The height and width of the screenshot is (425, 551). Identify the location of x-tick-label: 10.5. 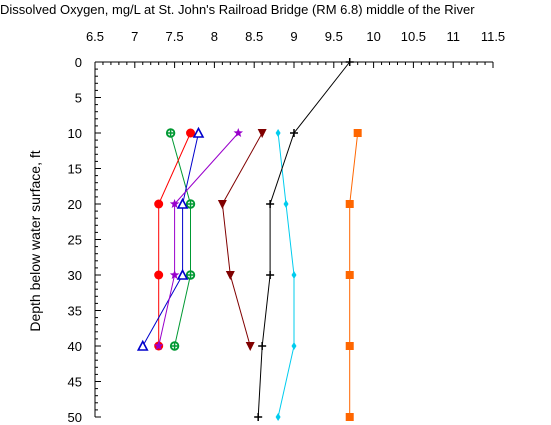
(413, 36).